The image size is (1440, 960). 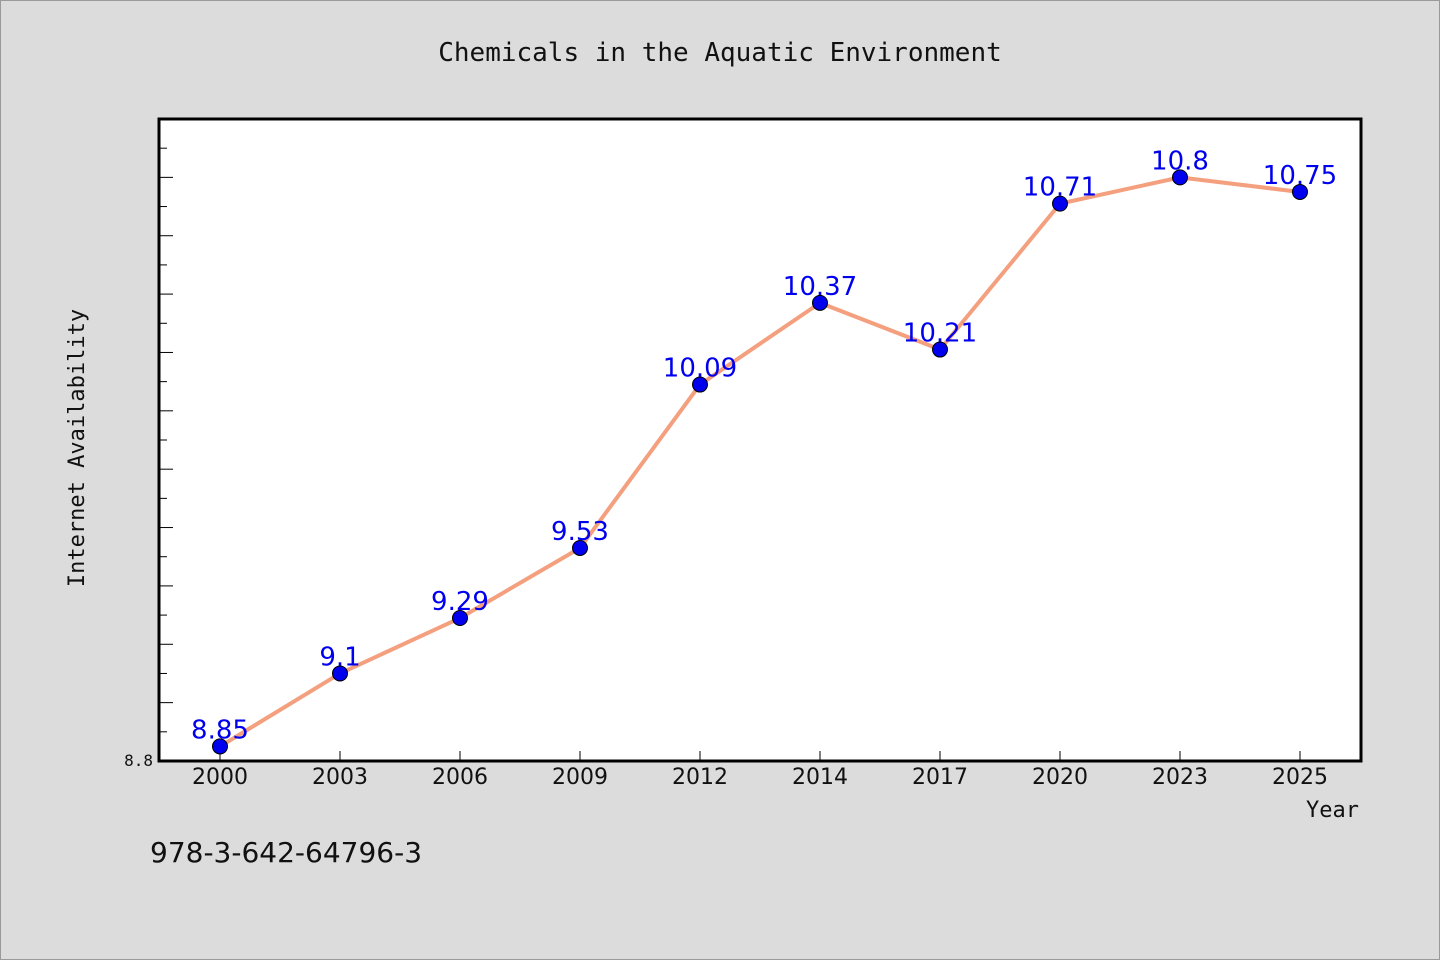 What do you see at coordinates (1060, 777) in the screenshot?
I see `x-tick-label: 2020` at bounding box center [1060, 777].